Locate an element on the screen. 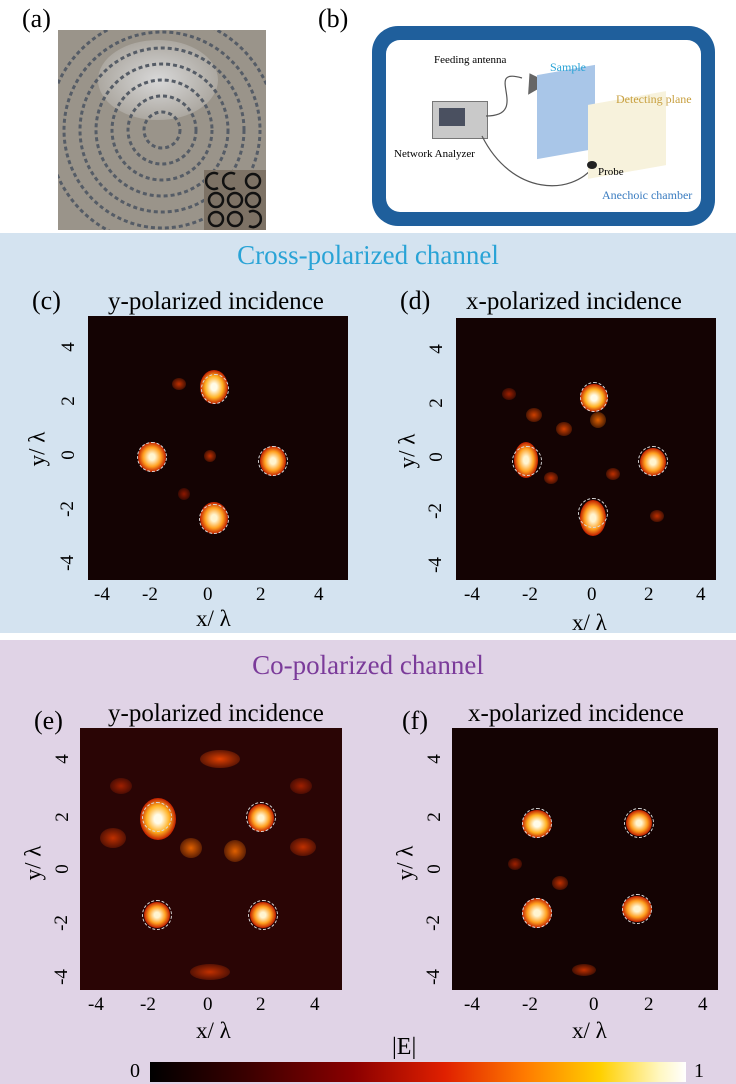 The image size is (736, 1084). panel-c-label: (c) is located at coordinates (46, 300).